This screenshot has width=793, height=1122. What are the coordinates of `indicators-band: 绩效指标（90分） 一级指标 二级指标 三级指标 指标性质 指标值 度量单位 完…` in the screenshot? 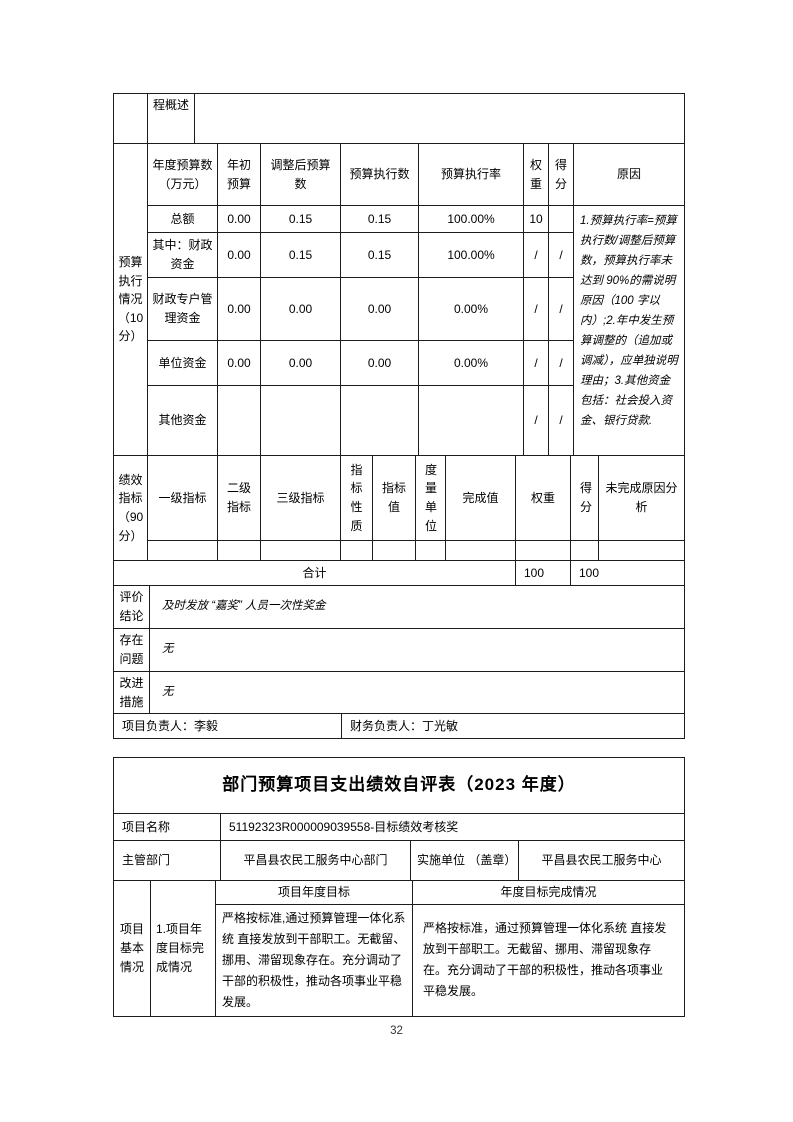 It's located at (399, 508).